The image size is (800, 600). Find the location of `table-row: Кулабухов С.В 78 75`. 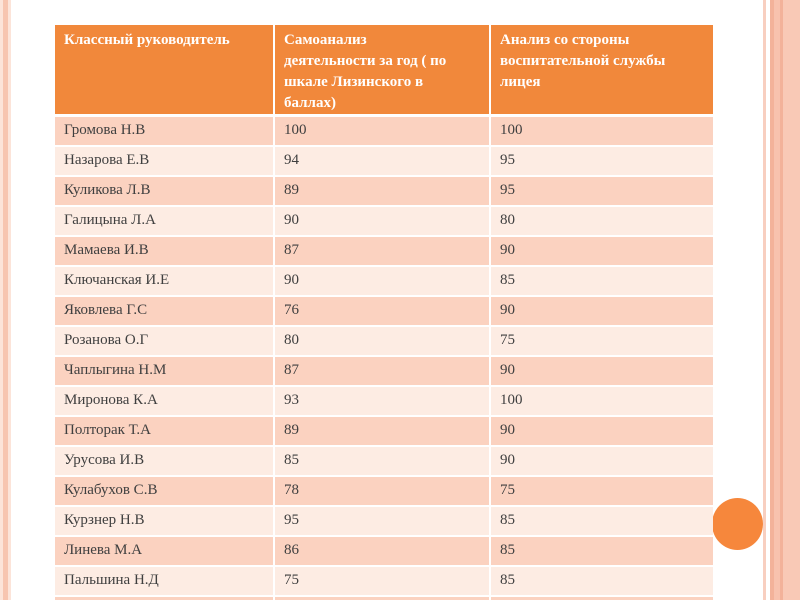

table-row: Кулабухов С.В 78 75 is located at coordinates (384, 490).